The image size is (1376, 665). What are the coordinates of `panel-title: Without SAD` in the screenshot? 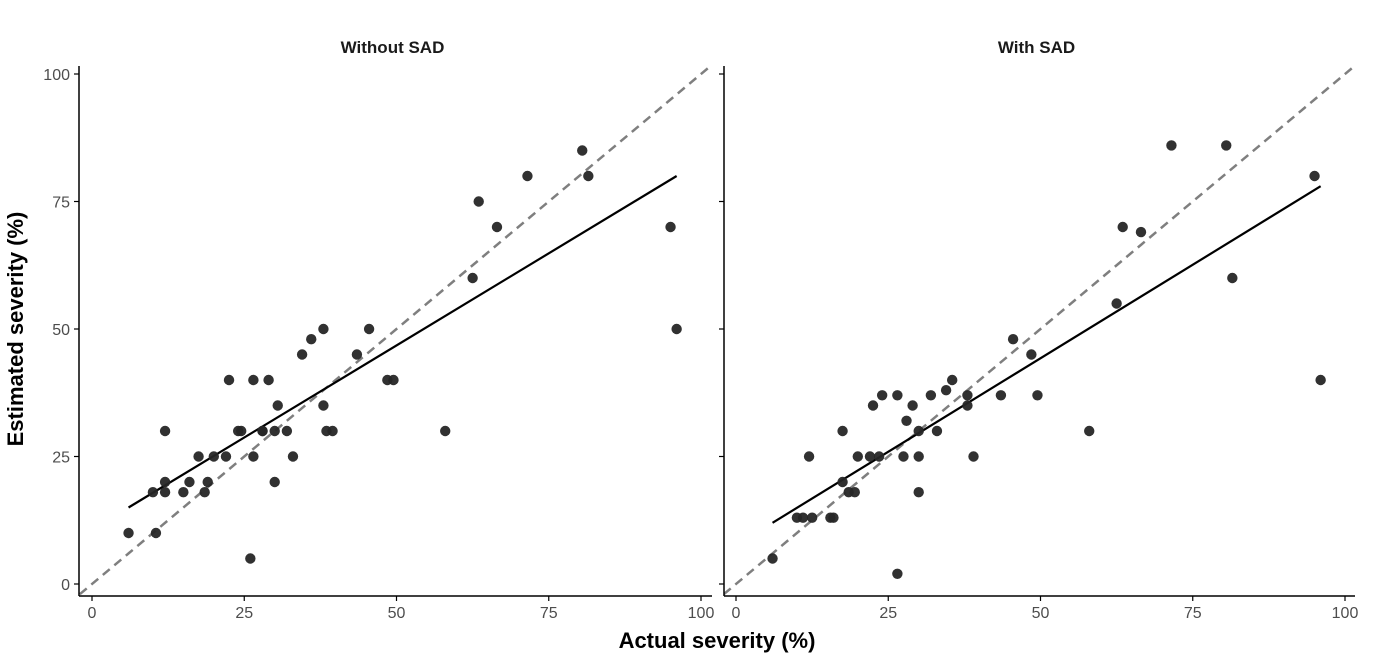 It's located at (393, 47).